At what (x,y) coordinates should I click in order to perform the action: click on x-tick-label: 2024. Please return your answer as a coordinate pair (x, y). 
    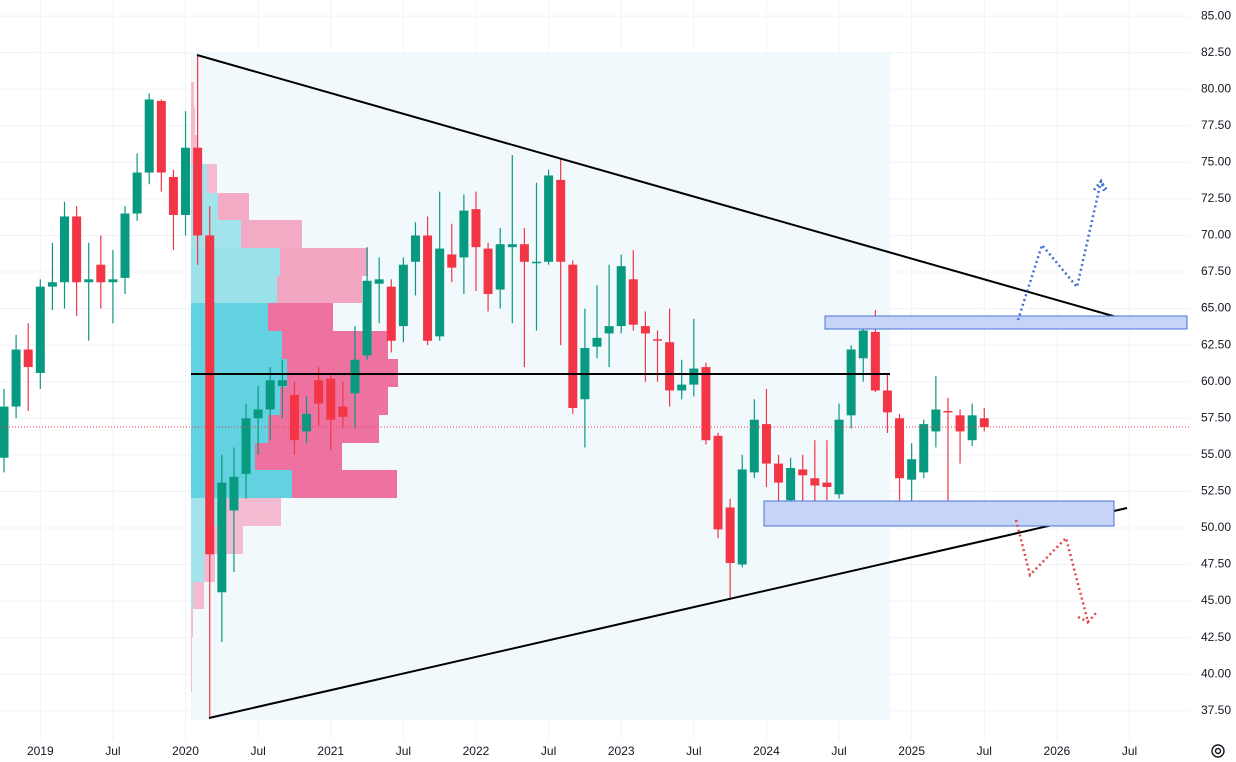
    Looking at the image, I should click on (766, 751).